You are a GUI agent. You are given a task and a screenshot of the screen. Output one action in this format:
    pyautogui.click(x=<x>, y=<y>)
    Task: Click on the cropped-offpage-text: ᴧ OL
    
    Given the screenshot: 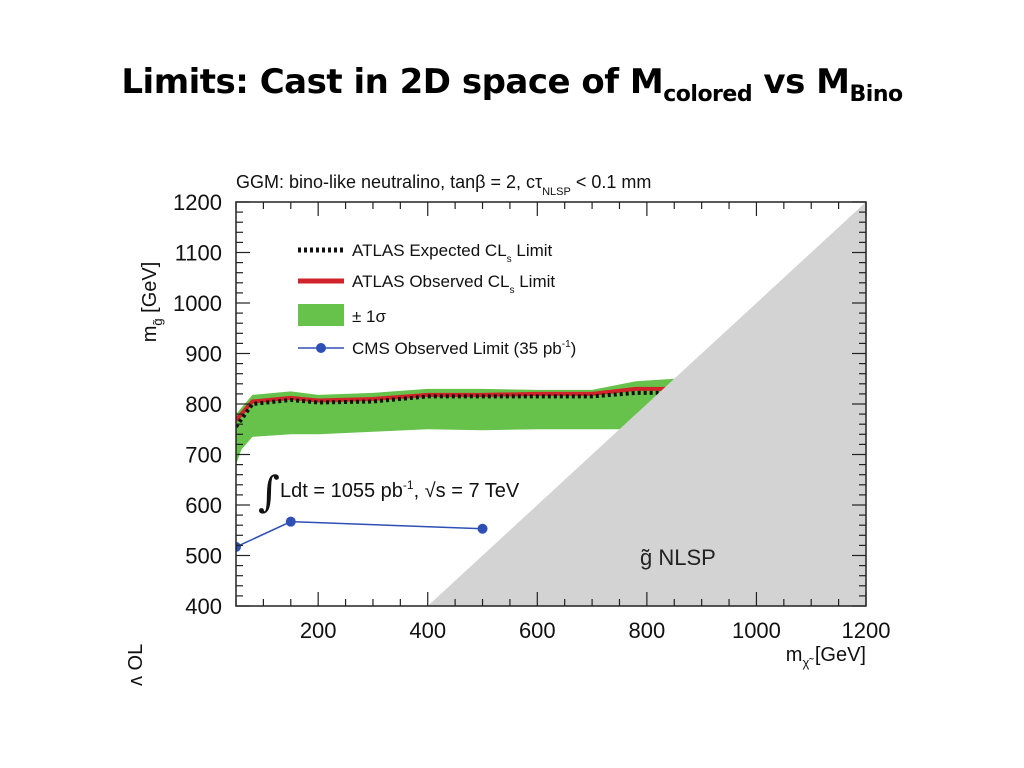 What is the action you would take?
    pyautogui.click(x=136, y=665)
    